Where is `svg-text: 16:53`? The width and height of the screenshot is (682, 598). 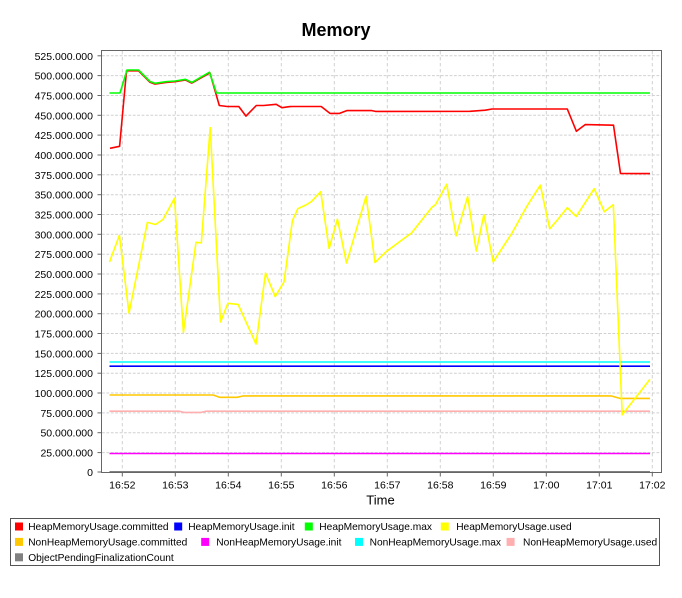 svg-text: 16:53 is located at coordinates (175, 486).